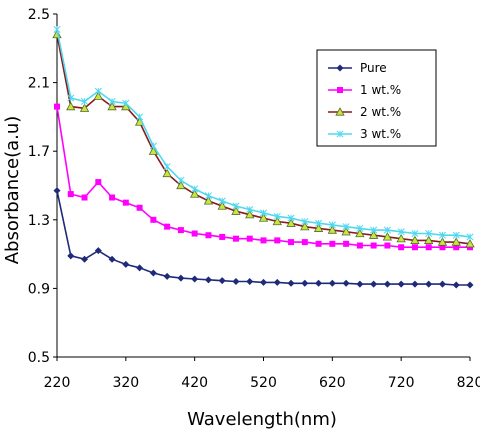  What do you see at coordinates (373, 68) in the screenshot?
I see `legend-label: Pure` at bounding box center [373, 68].